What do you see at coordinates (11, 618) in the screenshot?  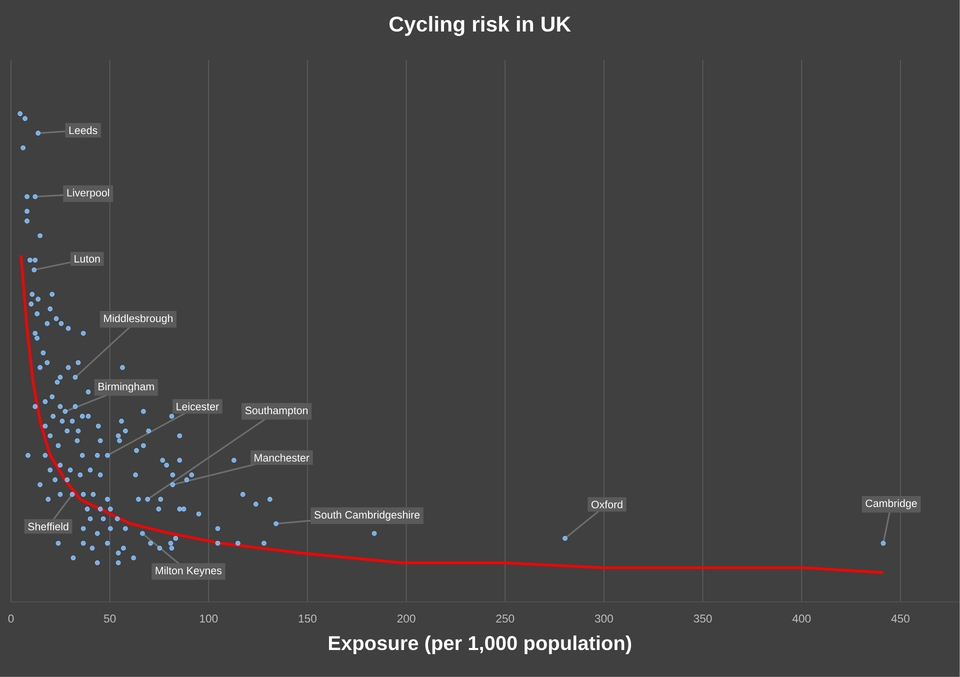 I see `x-tick-label: 0` at bounding box center [11, 618].